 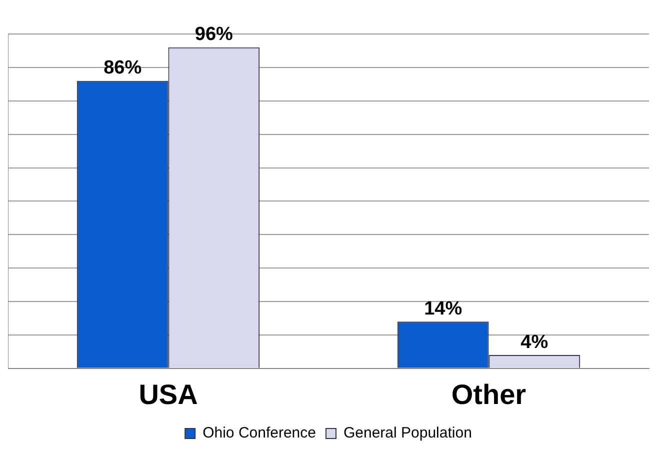 I want to click on data-label: 86%, so click(x=123, y=68).